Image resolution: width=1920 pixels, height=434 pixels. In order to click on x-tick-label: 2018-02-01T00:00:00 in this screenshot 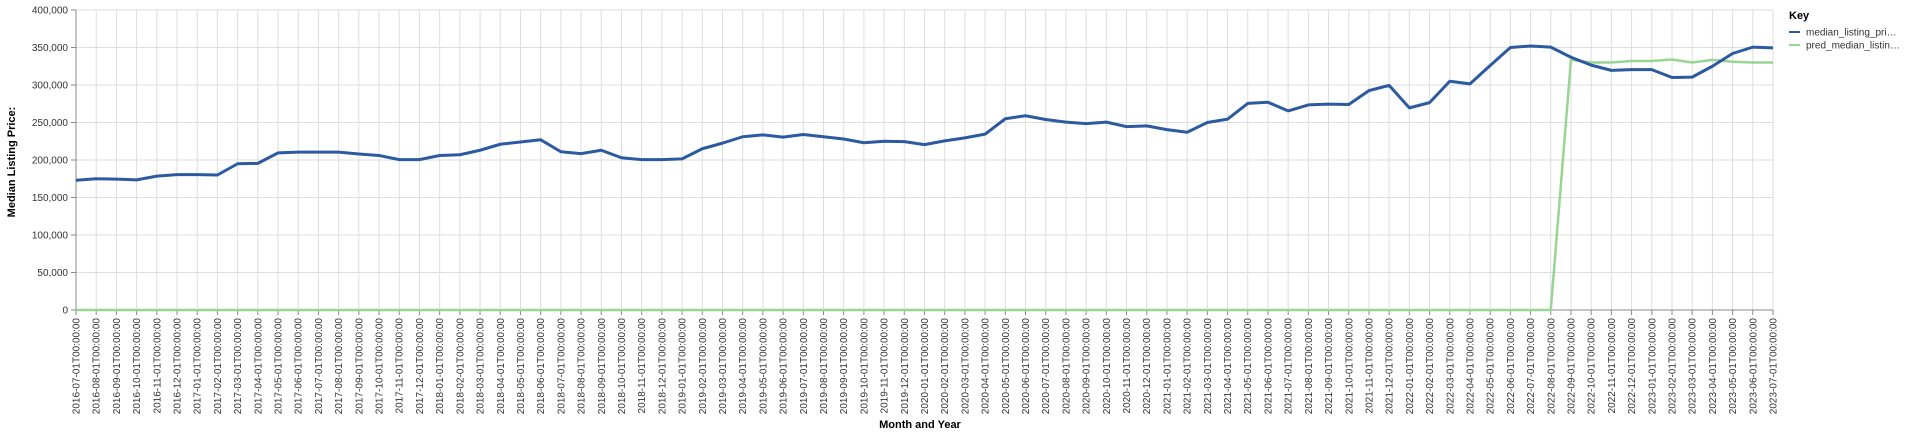, I will do `click(460, 366)`.